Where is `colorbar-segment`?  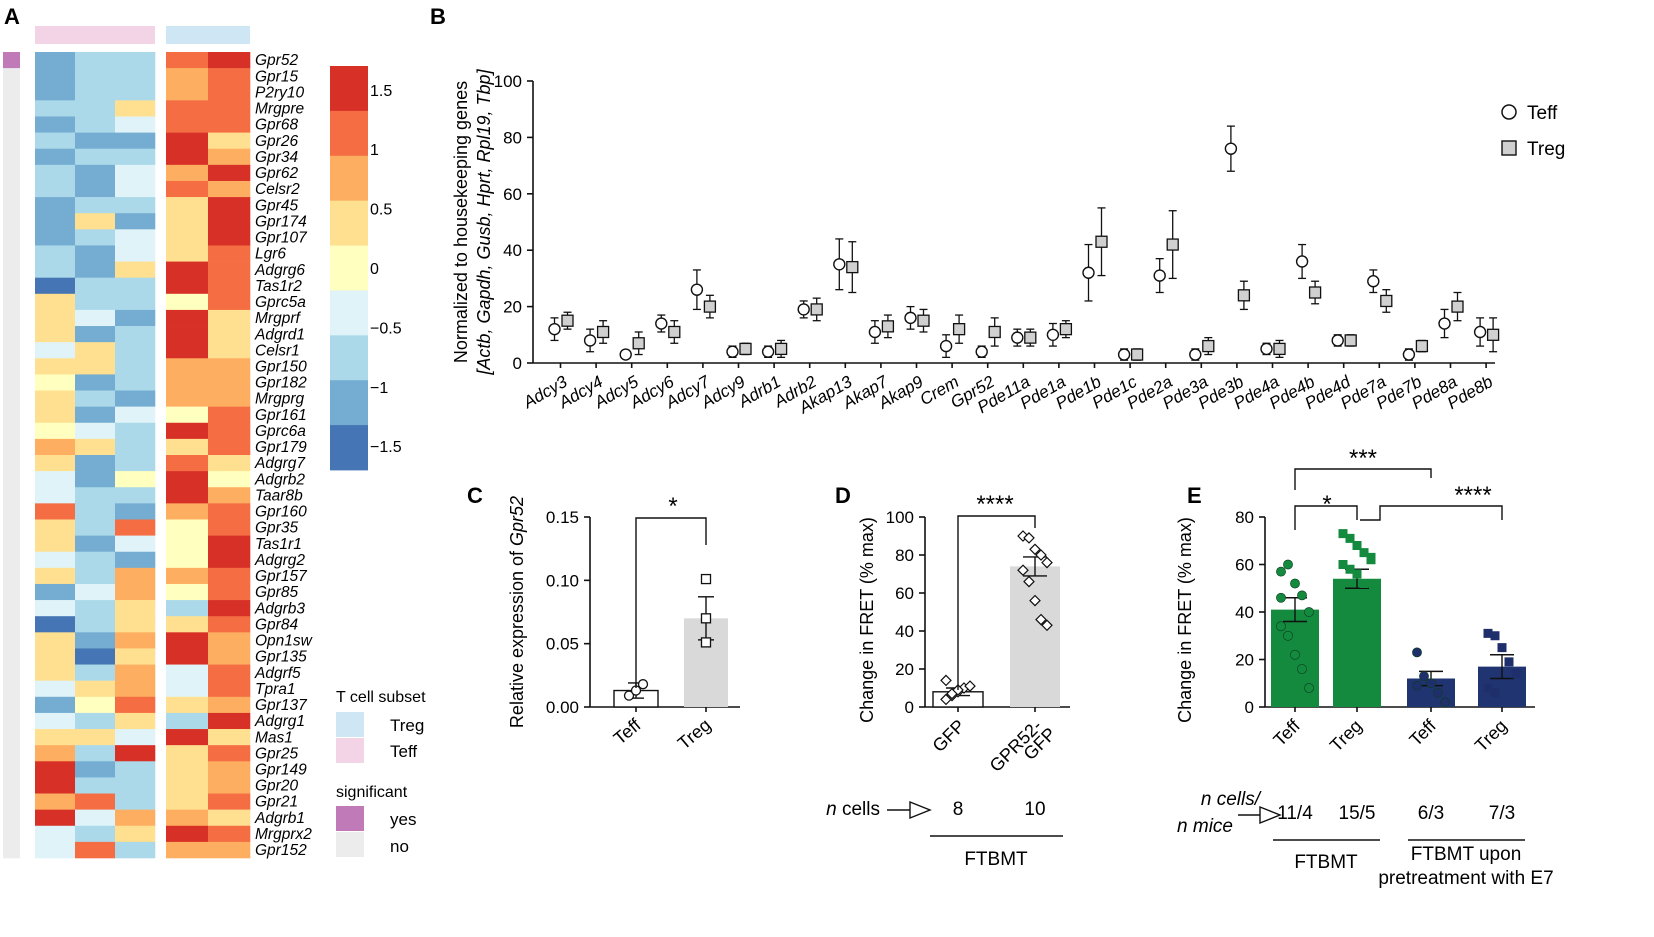 colorbar-segment is located at coordinates (349, 279).